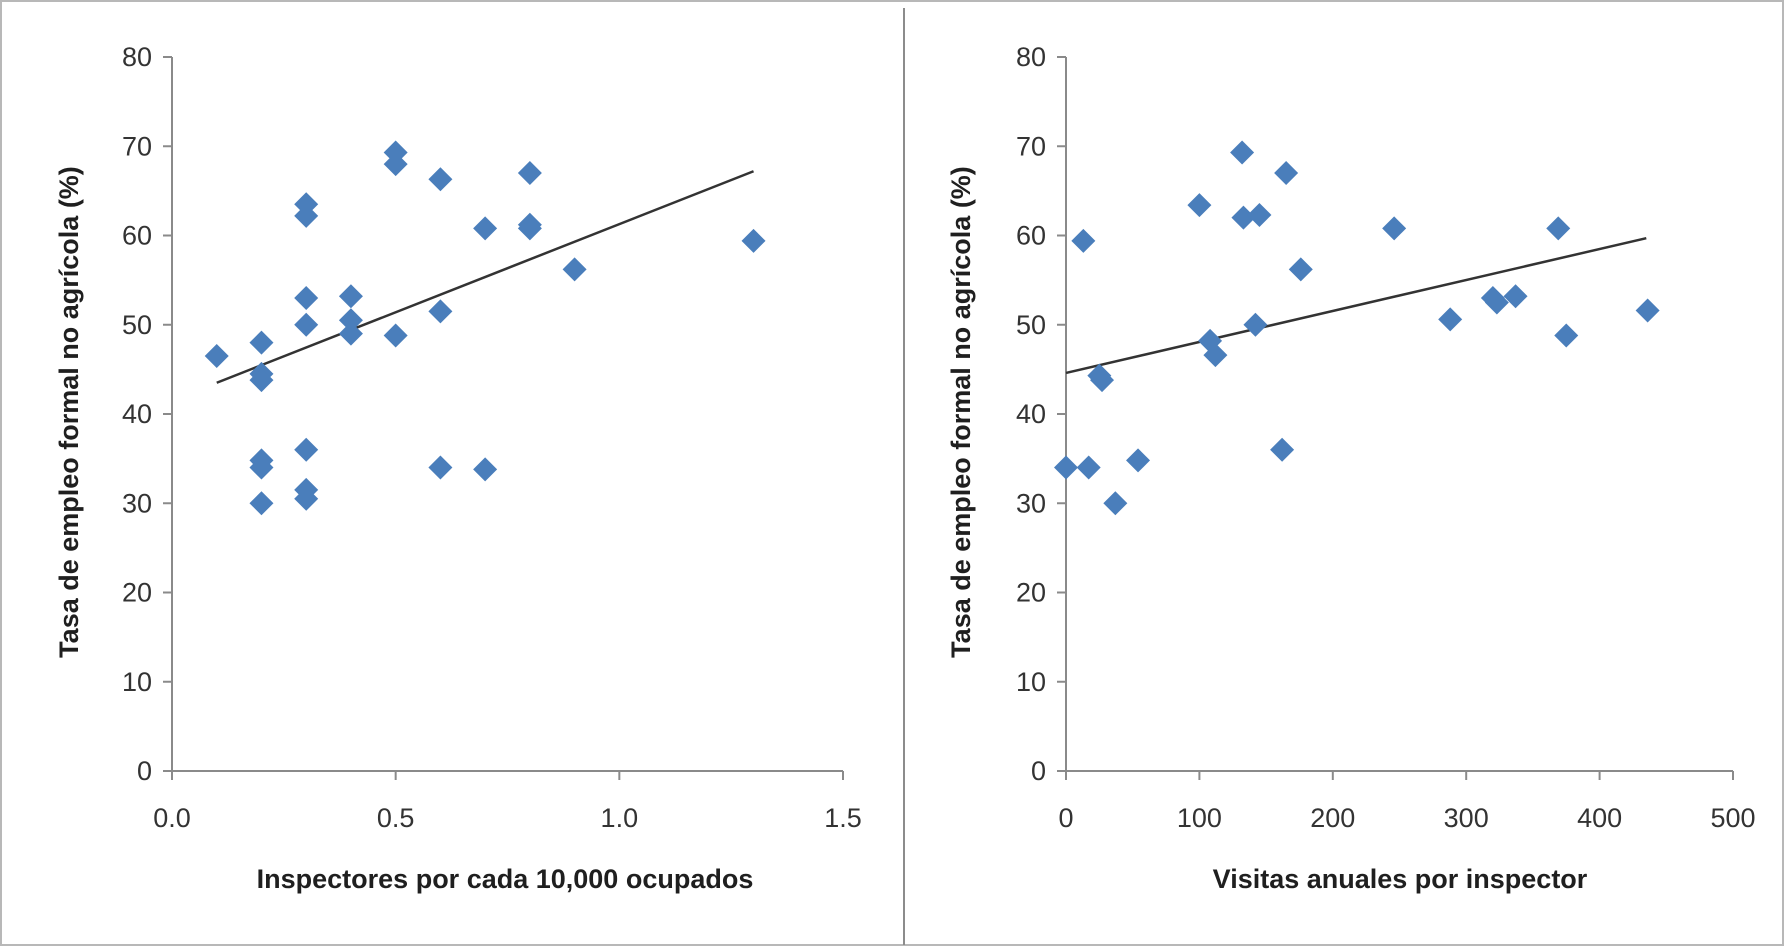 The image size is (1785, 947). What do you see at coordinates (1031, 682) in the screenshot?
I see `right-y-tick-label: 10` at bounding box center [1031, 682].